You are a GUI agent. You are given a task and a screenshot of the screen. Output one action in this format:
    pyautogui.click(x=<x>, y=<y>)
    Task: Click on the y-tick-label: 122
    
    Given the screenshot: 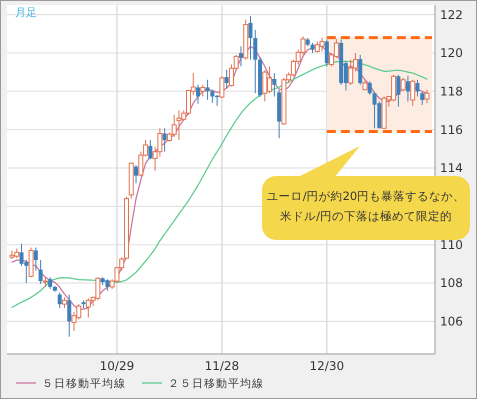 What is the action you would take?
    pyautogui.click(x=451, y=15)
    